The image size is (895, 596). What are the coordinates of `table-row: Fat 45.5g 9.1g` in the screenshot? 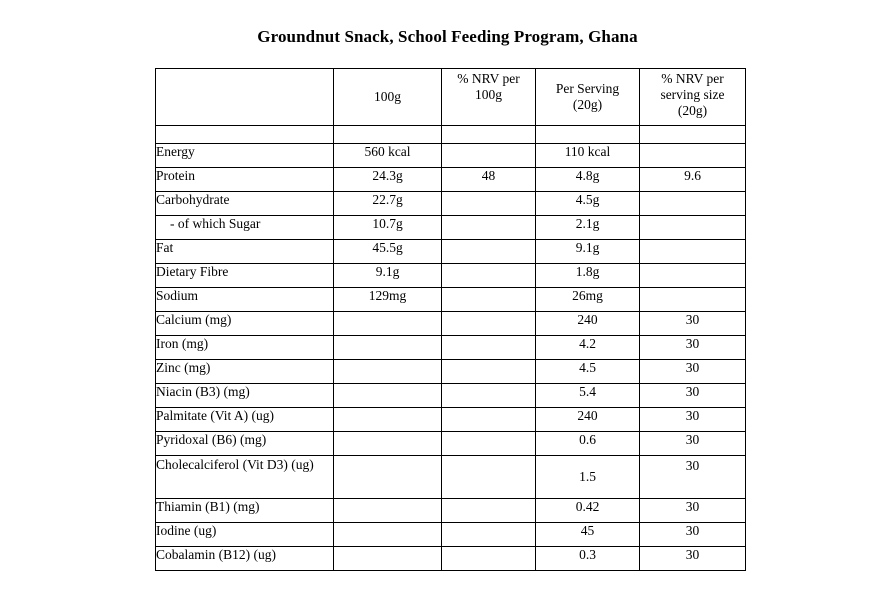 It's located at (450, 251).